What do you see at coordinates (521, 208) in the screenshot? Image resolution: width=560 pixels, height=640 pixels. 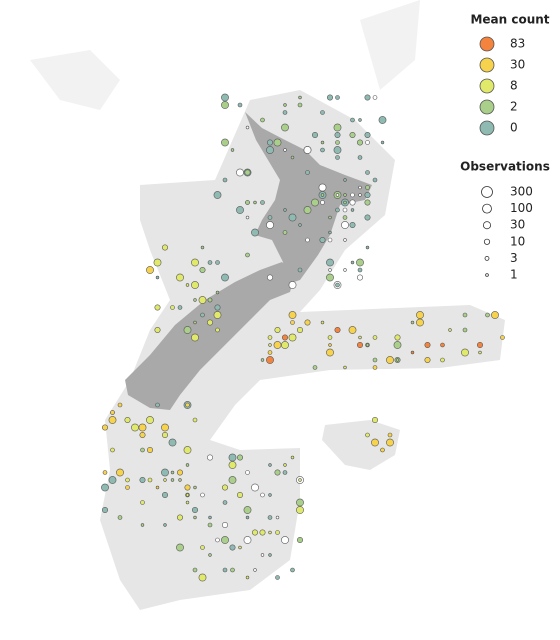 I see `legend-label: 100` at bounding box center [521, 208].